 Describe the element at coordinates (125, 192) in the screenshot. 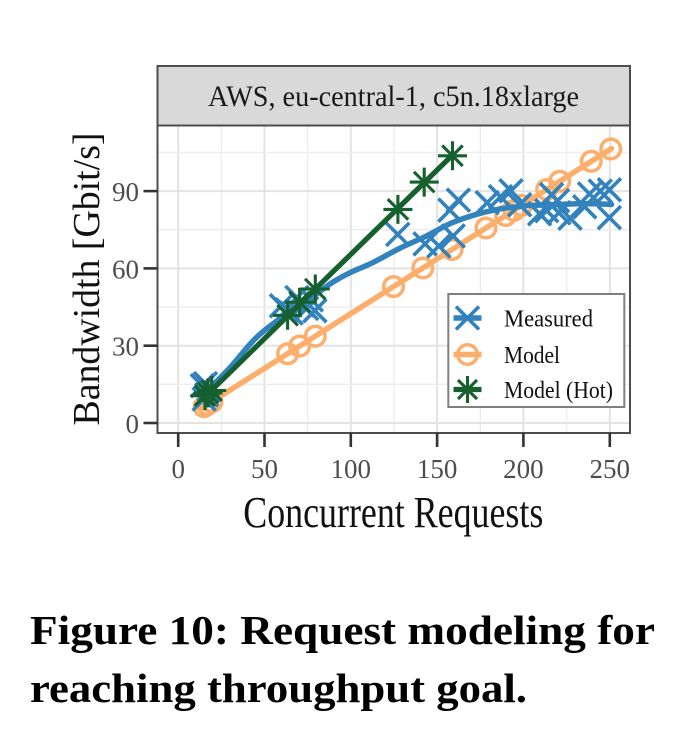

I see `svg-text: 90` at that location.